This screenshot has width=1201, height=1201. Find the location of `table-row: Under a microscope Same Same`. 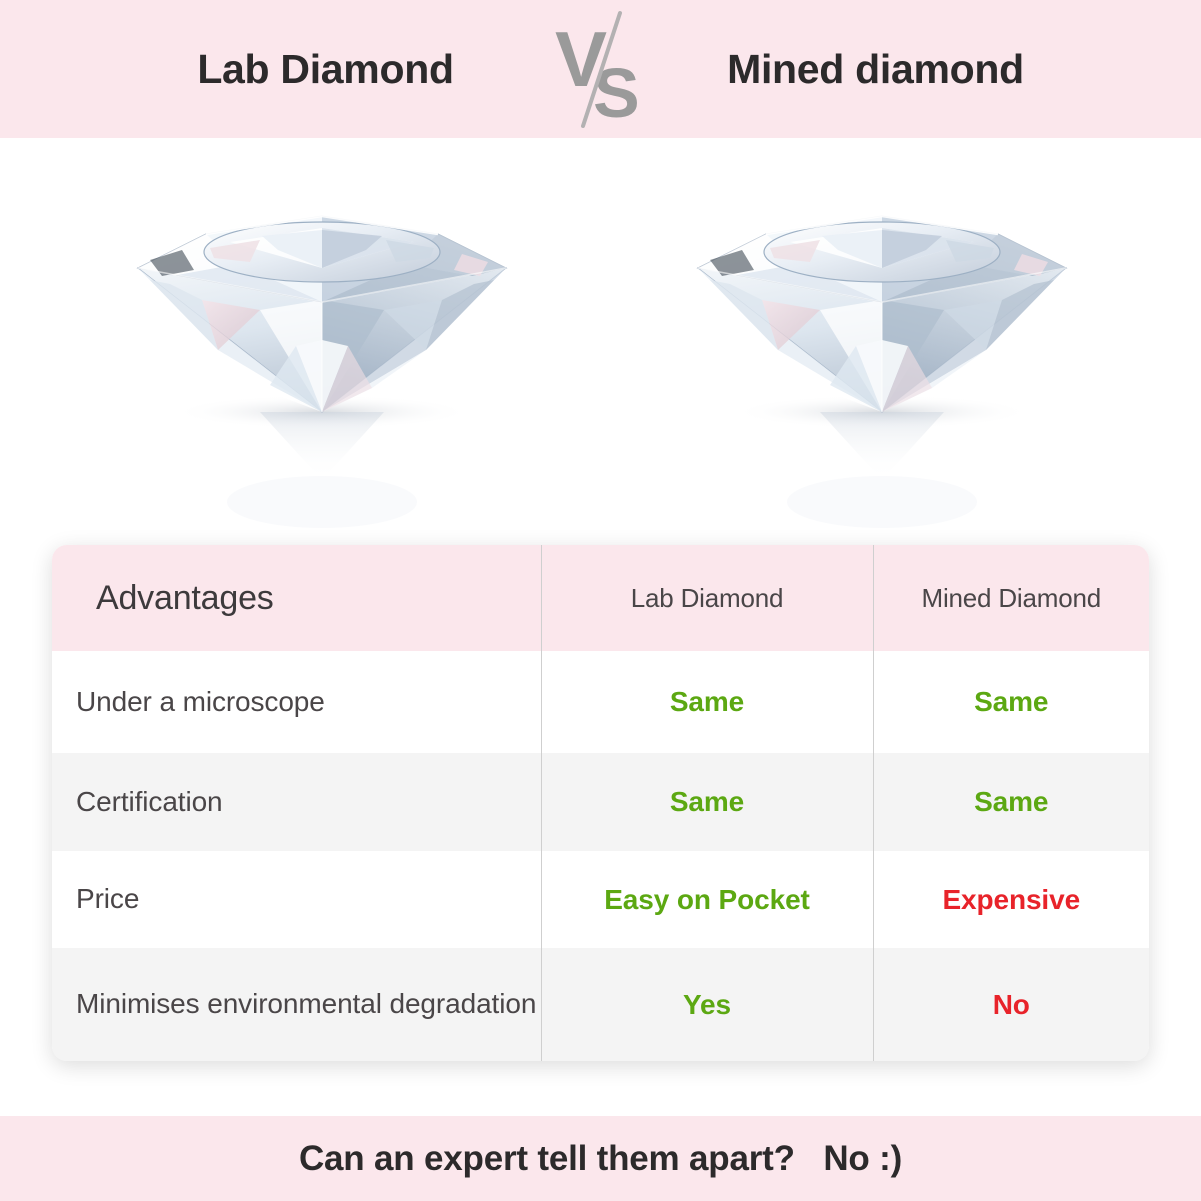

table-row: Under a microscope Same Same is located at coordinates (600, 702).